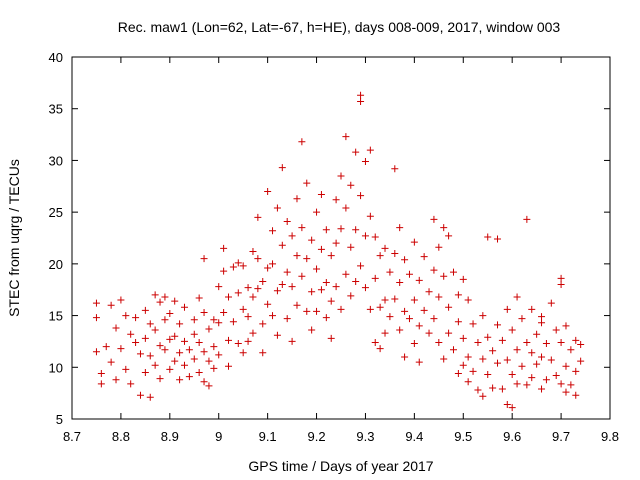 This screenshot has height=480, width=640. Describe the element at coordinates (610, 436) in the screenshot. I see `x-tick-label: 9.8` at that location.